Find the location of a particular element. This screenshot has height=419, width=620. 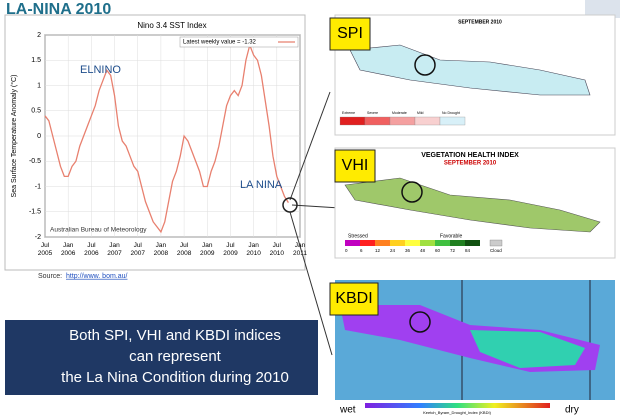

vhi-scale-label: 12 is located at coordinates (378, 250).